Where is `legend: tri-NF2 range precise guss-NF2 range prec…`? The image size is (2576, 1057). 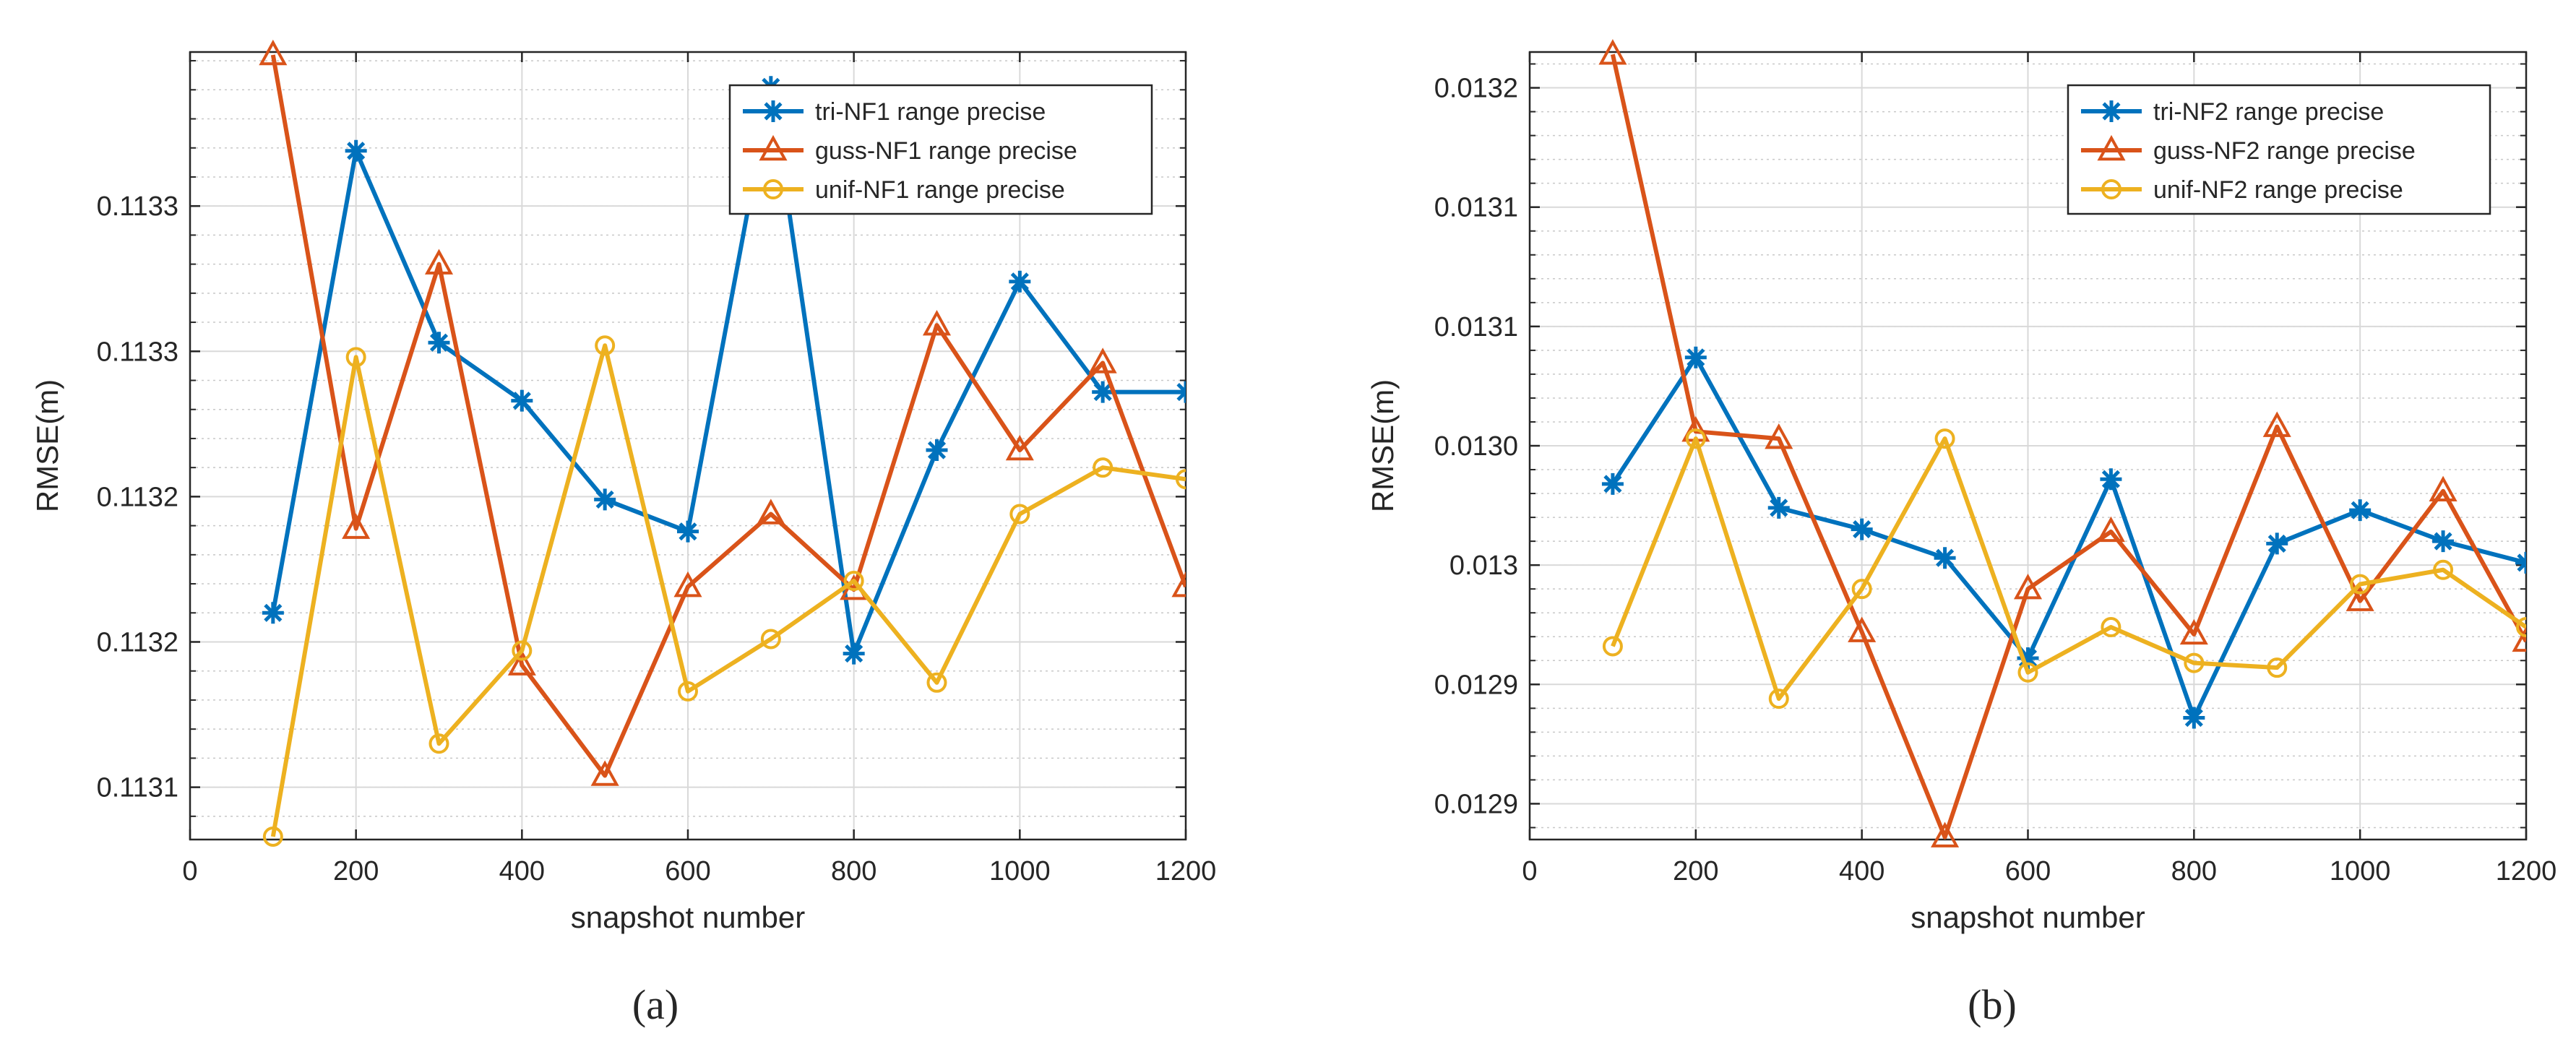
legend: tri-NF2 range precise guss-NF2 range prec… is located at coordinates (2279, 149).